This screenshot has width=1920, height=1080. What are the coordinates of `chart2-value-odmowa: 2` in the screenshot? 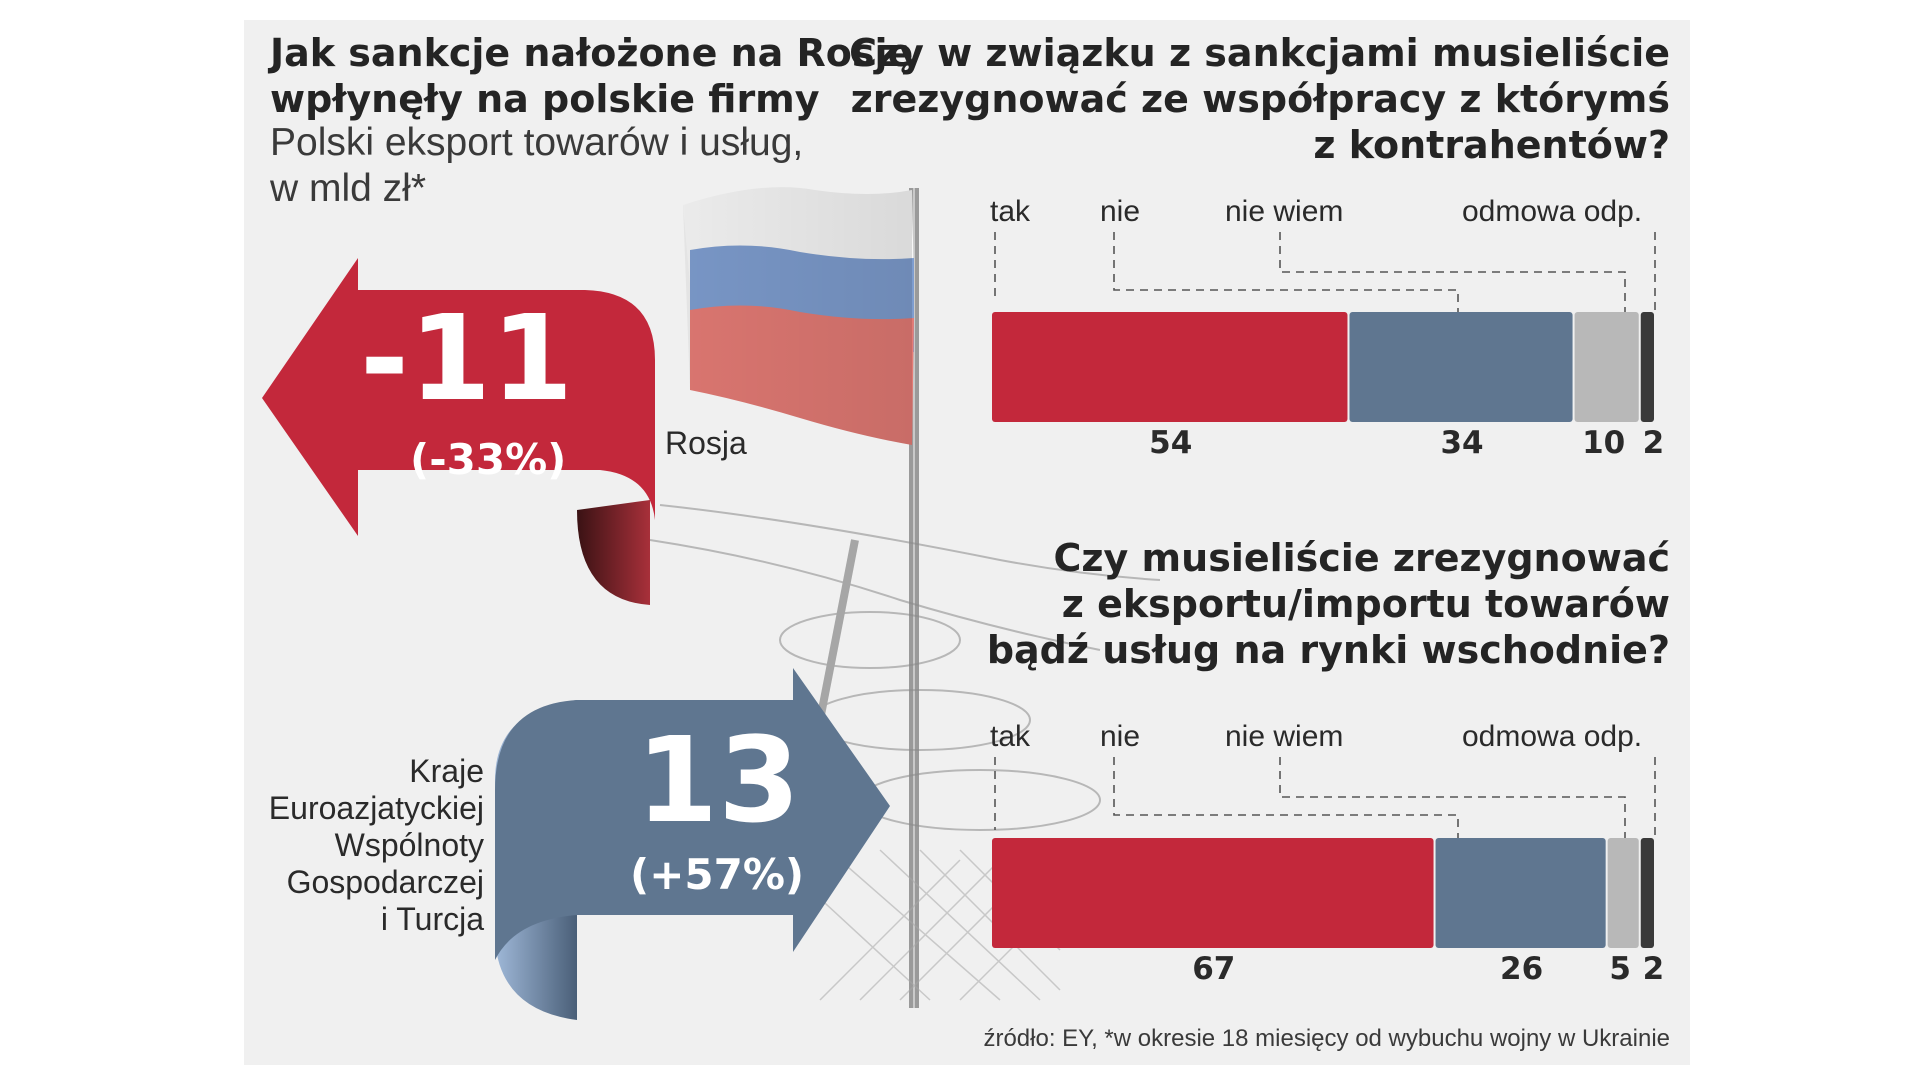 It's located at (1653, 969).